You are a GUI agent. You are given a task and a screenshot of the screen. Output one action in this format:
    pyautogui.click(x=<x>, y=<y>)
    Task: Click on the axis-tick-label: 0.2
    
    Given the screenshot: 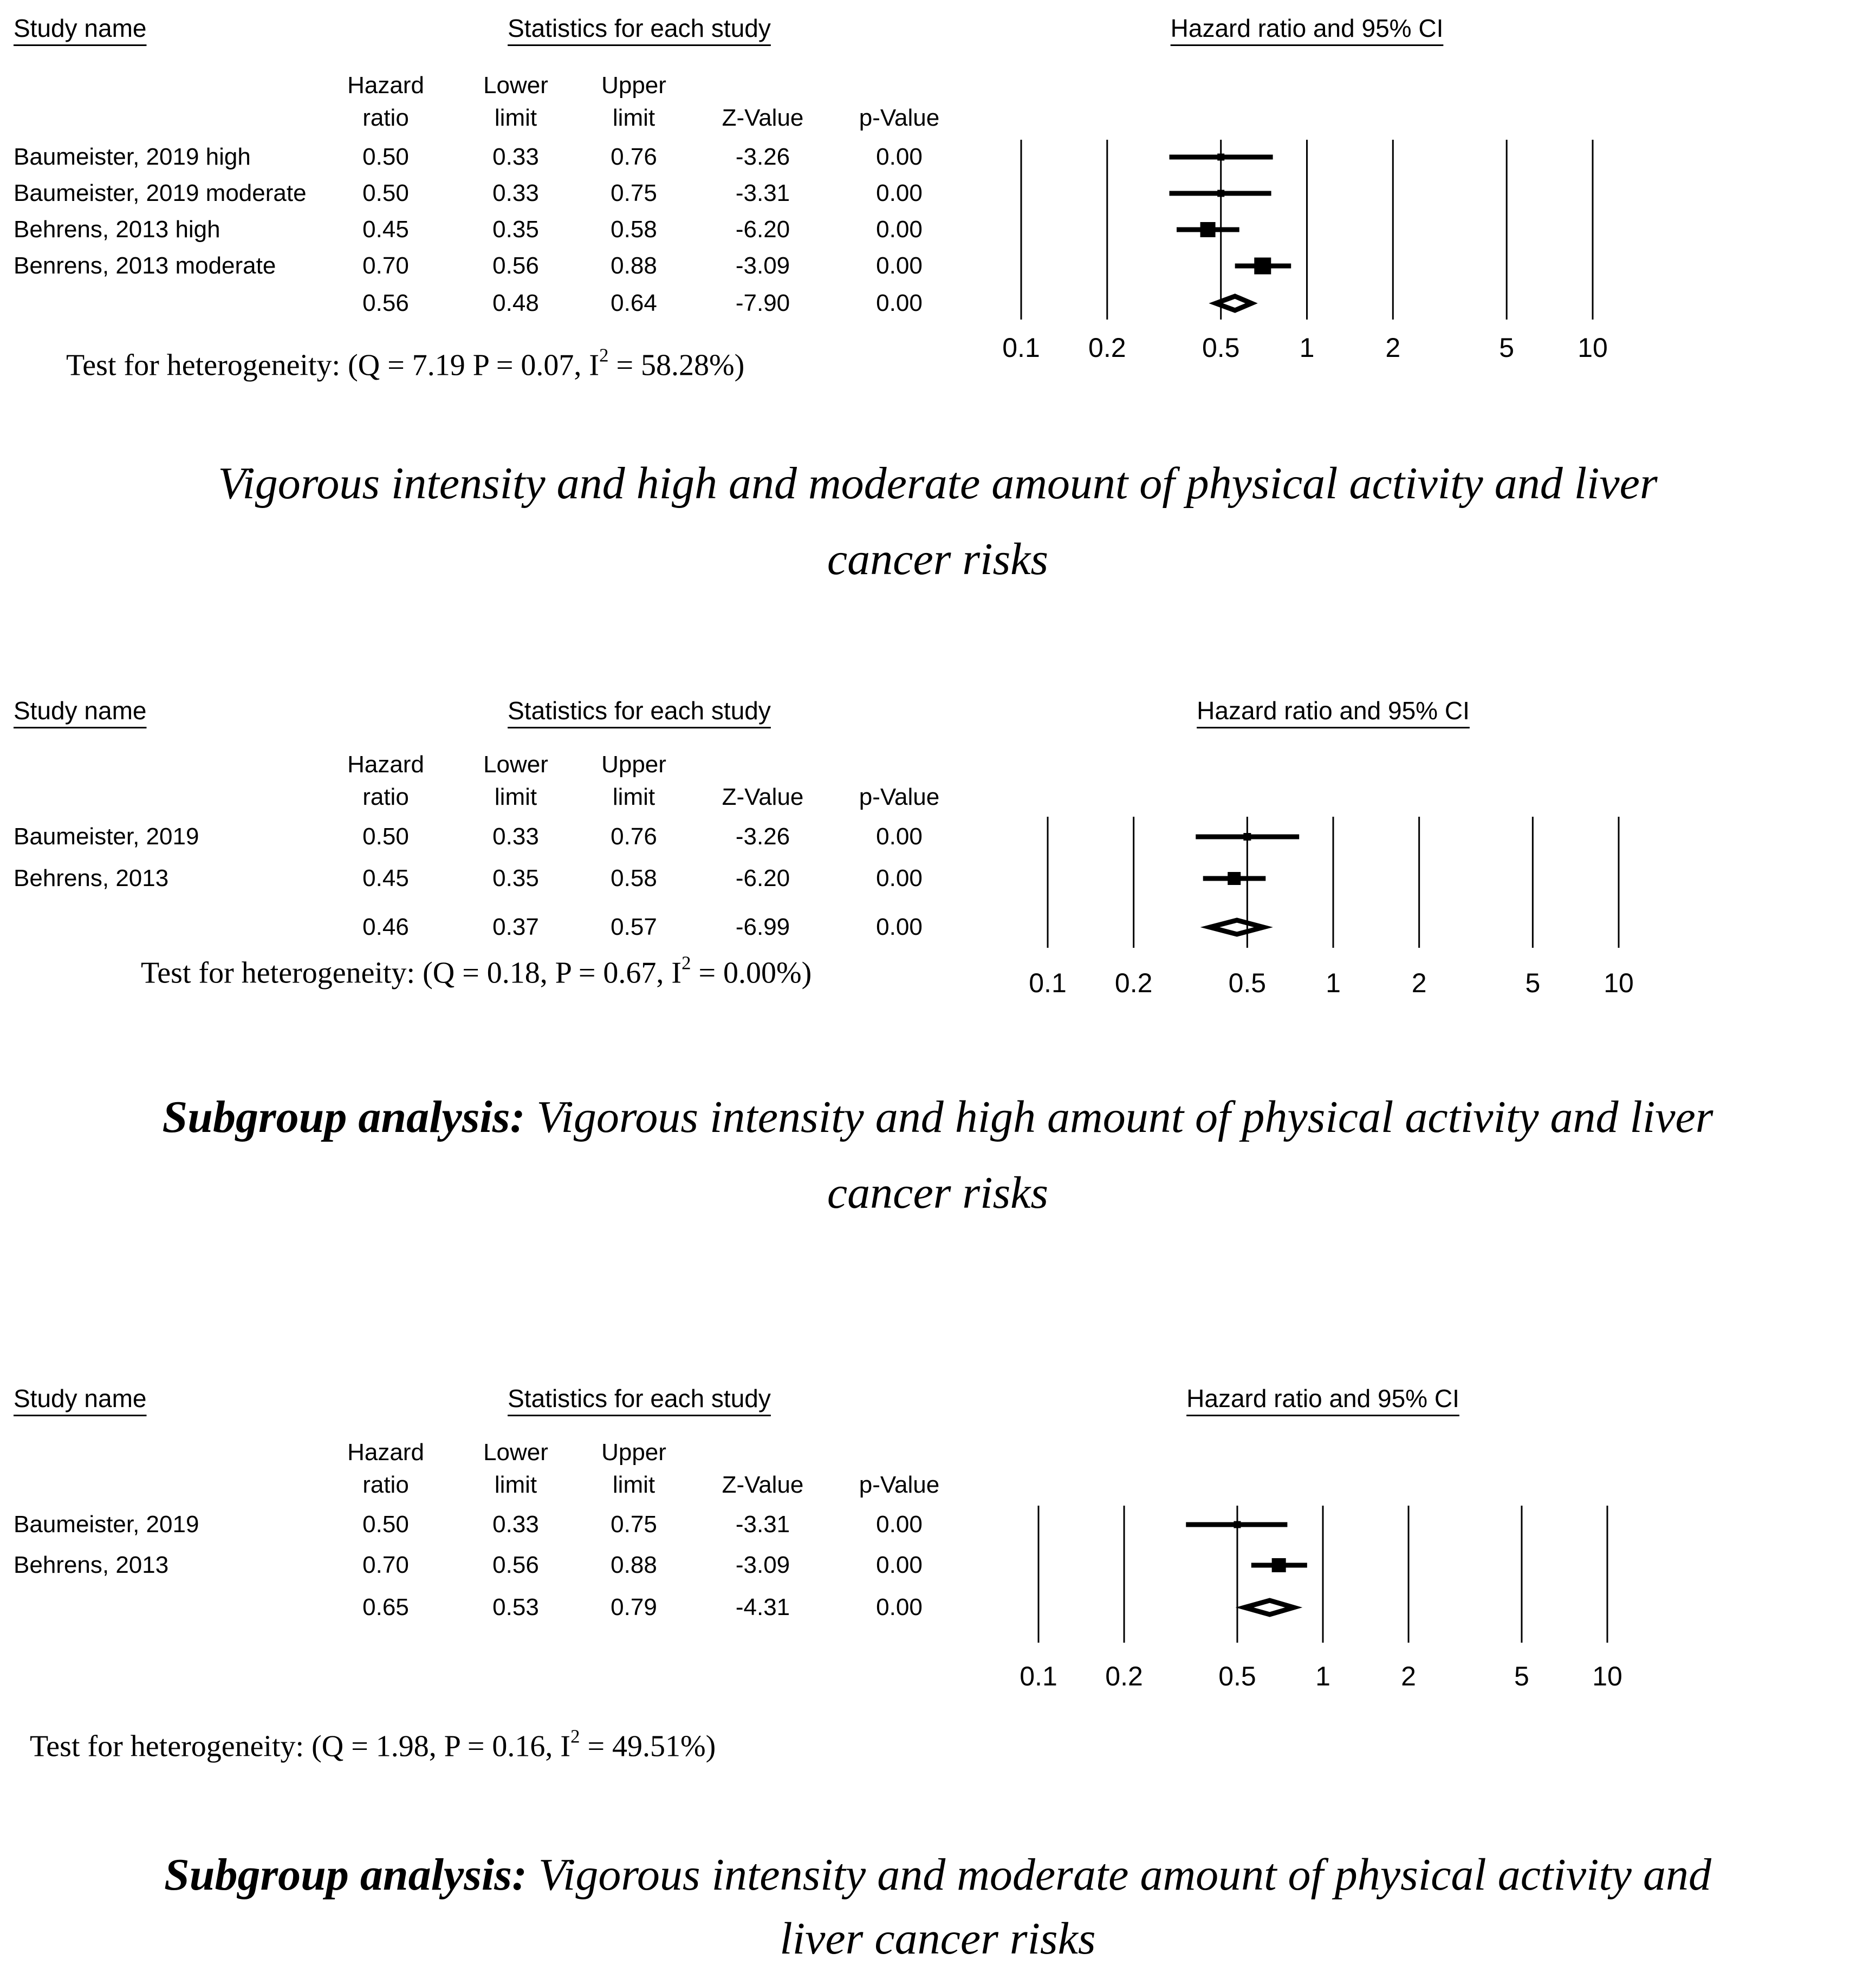 What is the action you would take?
    pyautogui.click(x=1107, y=348)
    